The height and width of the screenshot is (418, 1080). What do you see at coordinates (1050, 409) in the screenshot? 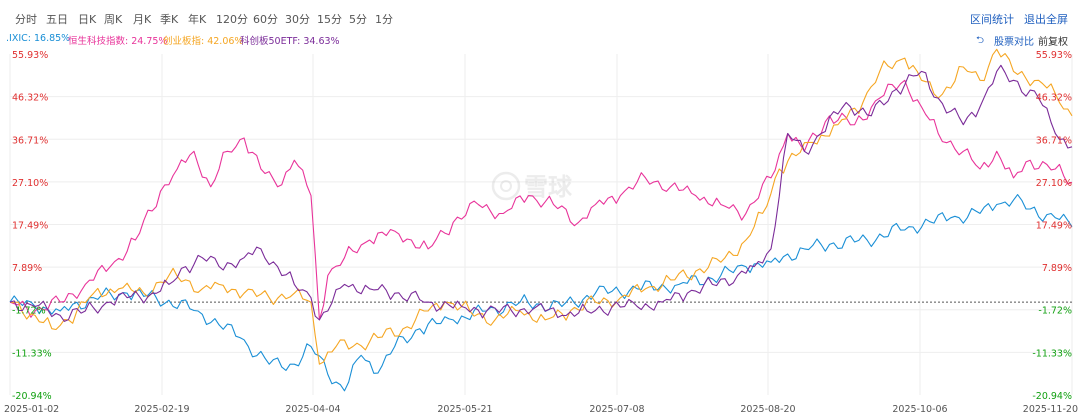
I see `x-tick: 2025-11-20` at bounding box center [1050, 409].